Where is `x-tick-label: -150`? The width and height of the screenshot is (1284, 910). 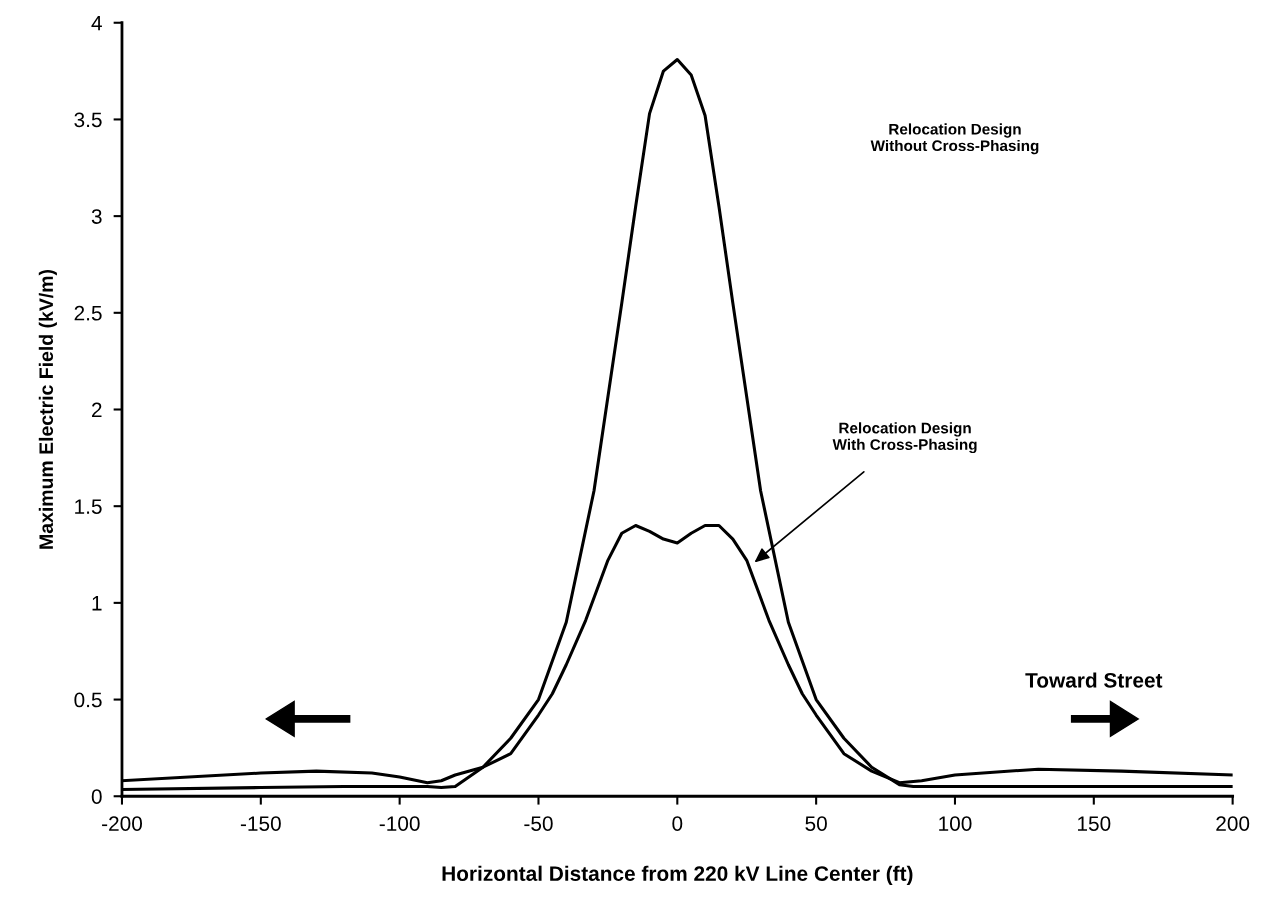
x-tick-label: -150 is located at coordinates (260, 823).